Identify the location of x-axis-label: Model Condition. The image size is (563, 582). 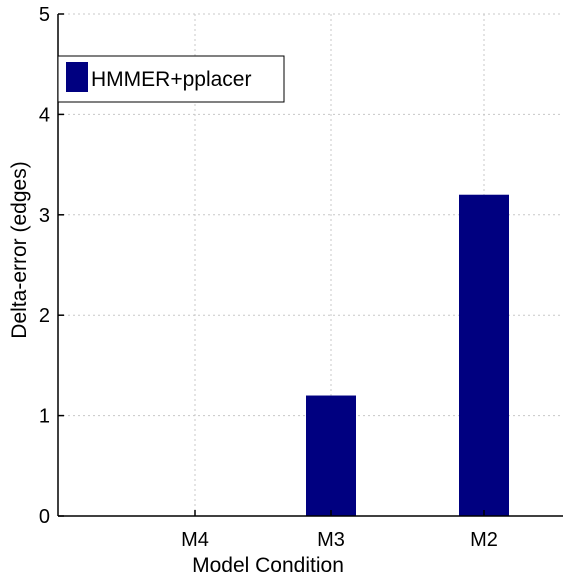
(268, 565).